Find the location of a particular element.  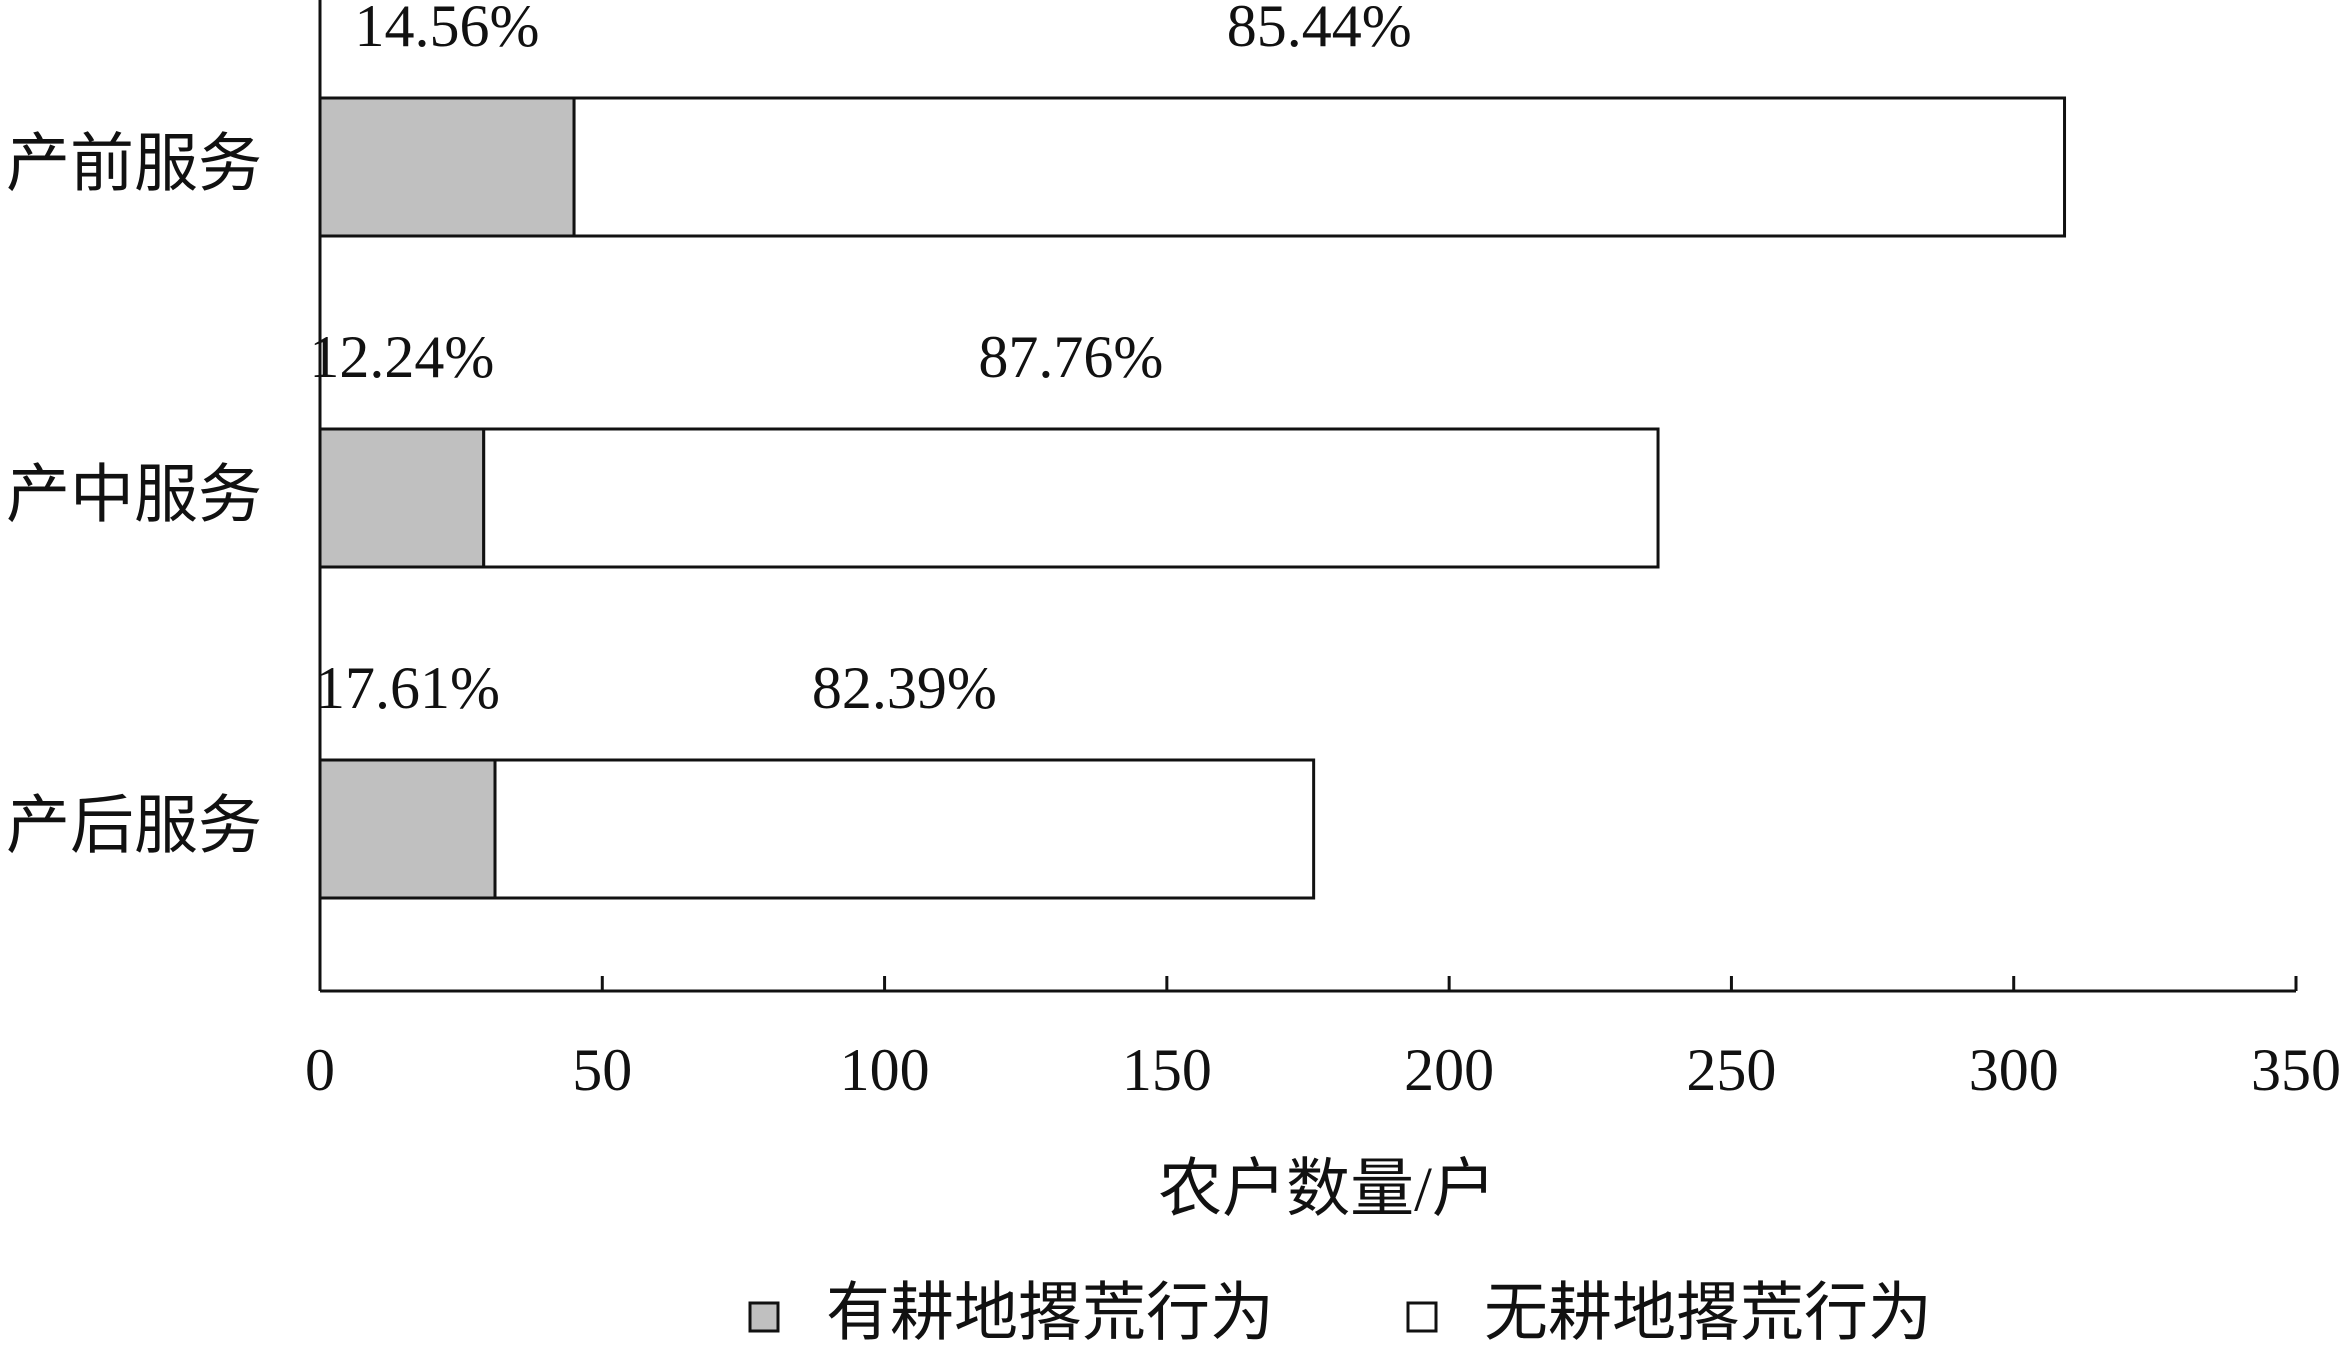

x-tick-label: 200 is located at coordinates (1449, 1070).